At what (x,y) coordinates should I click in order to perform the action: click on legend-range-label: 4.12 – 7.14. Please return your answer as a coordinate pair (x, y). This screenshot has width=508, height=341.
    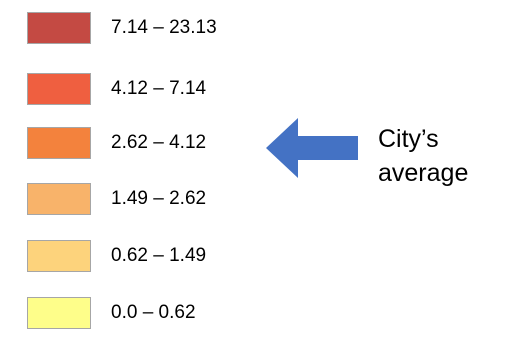
    Looking at the image, I should click on (159, 88).